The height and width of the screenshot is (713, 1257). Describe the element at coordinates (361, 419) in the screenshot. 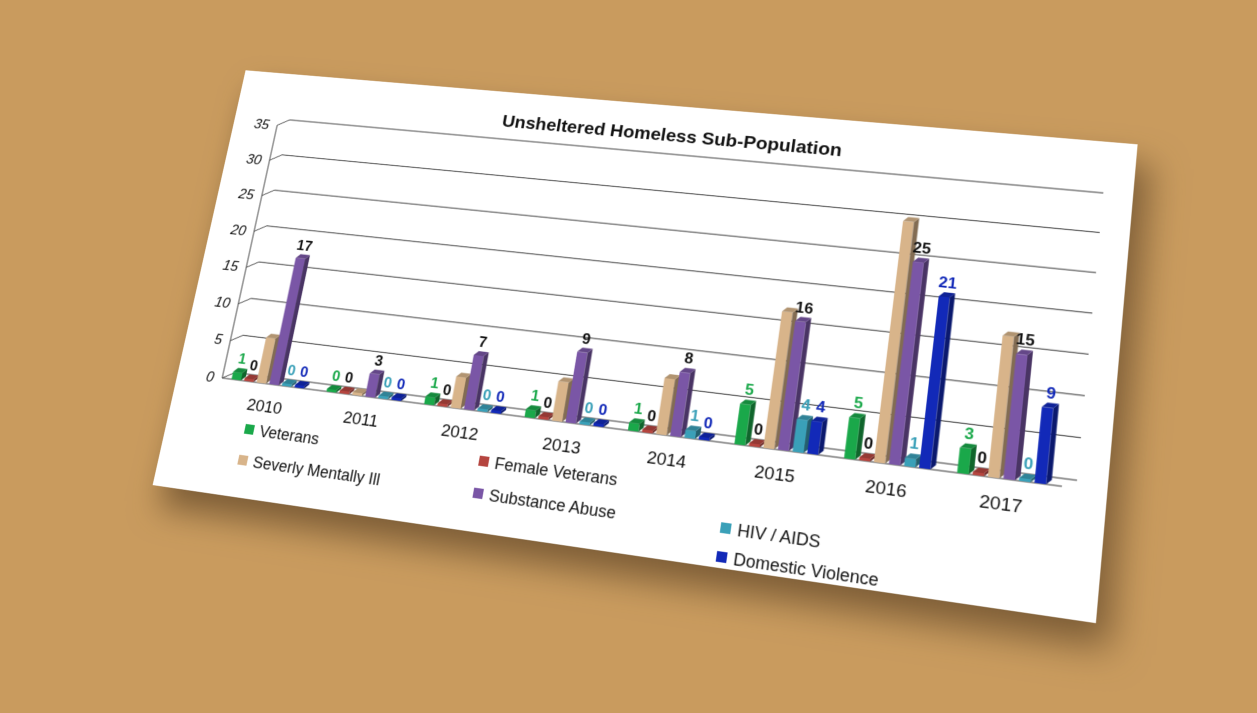

I see `x-tick-label: 2011` at that location.